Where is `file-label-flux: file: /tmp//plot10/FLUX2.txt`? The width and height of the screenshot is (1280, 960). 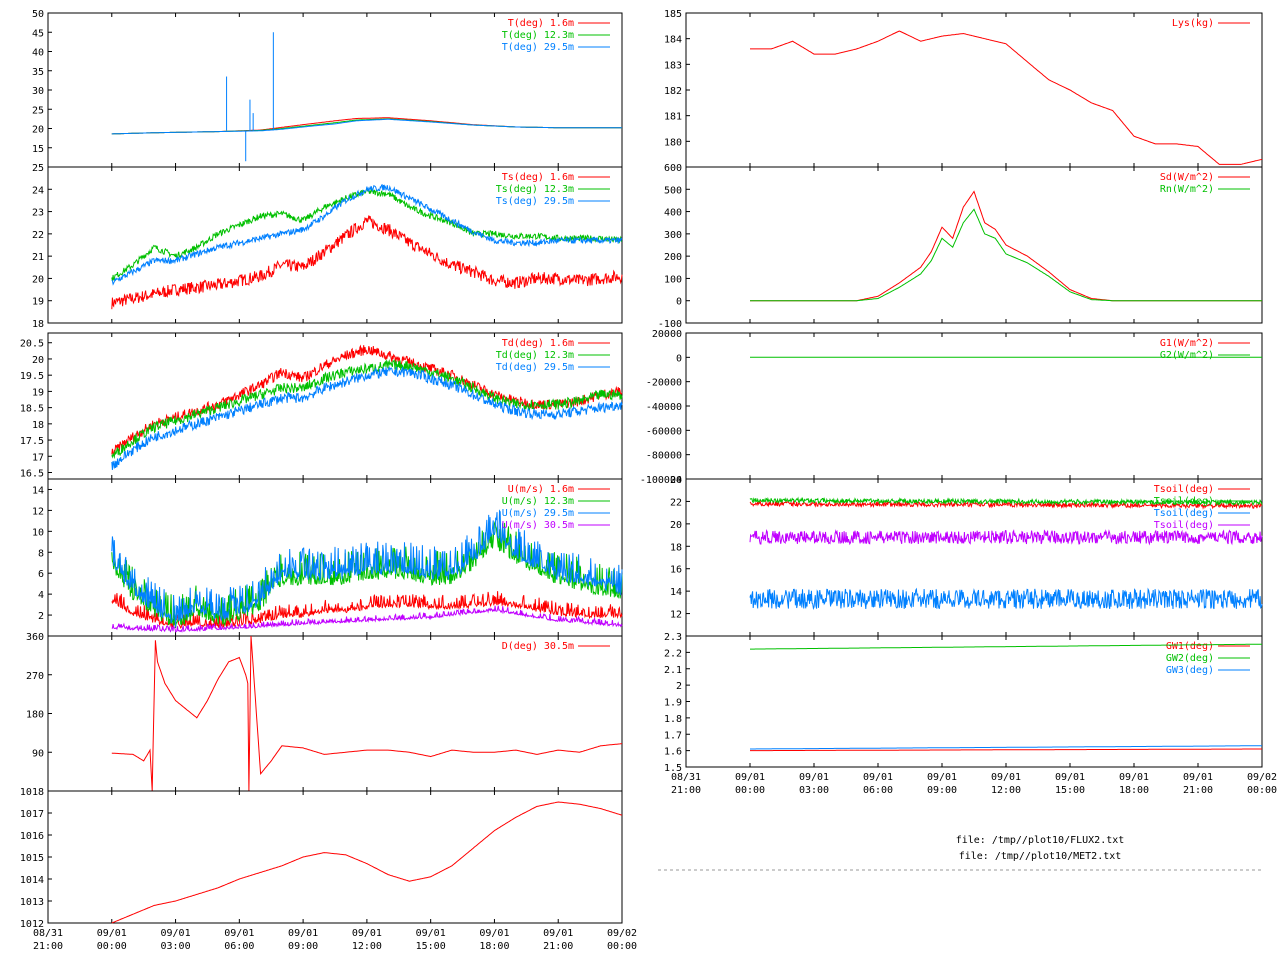
file-label-flux: file: /tmp//plot10/FLUX2.txt is located at coordinates (1040, 840).